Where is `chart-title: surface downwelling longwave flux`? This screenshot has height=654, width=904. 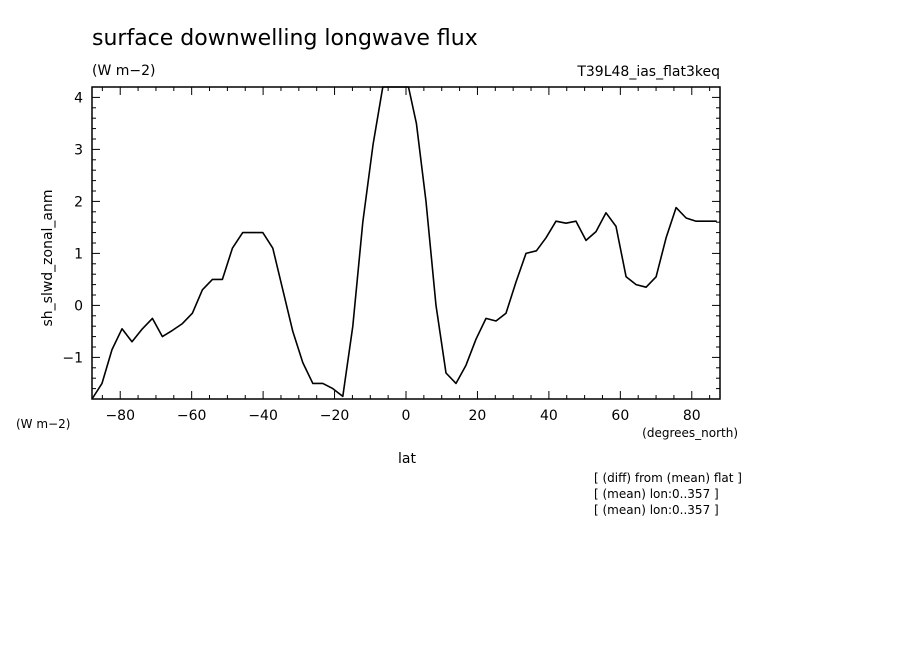 chart-title: surface downwelling longwave flux is located at coordinates (285, 38).